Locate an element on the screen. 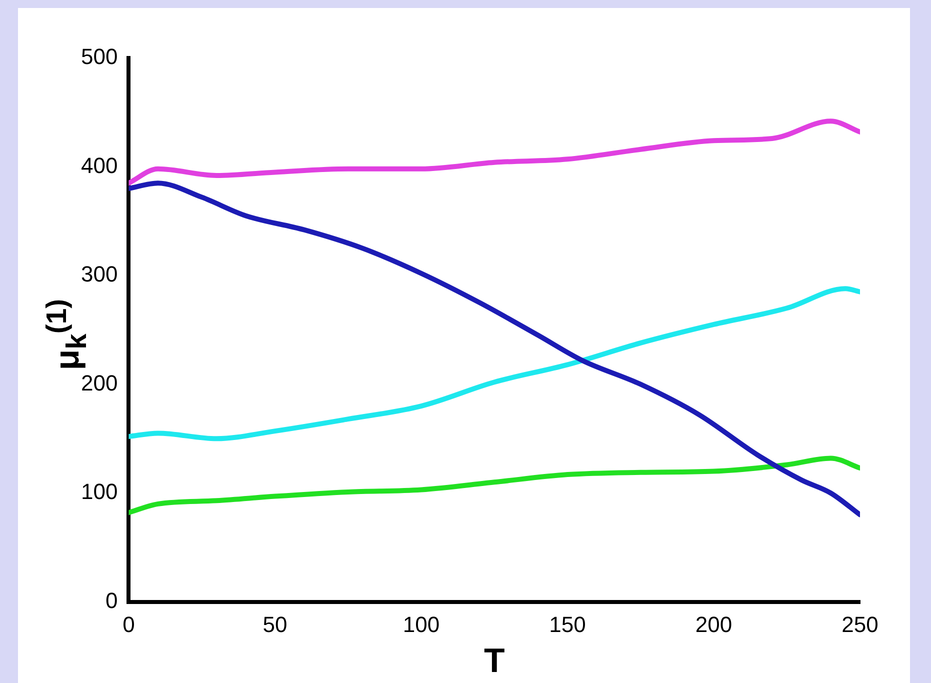 This screenshot has width=931, height=683. y-tick-label: 300 is located at coordinates (99, 274).